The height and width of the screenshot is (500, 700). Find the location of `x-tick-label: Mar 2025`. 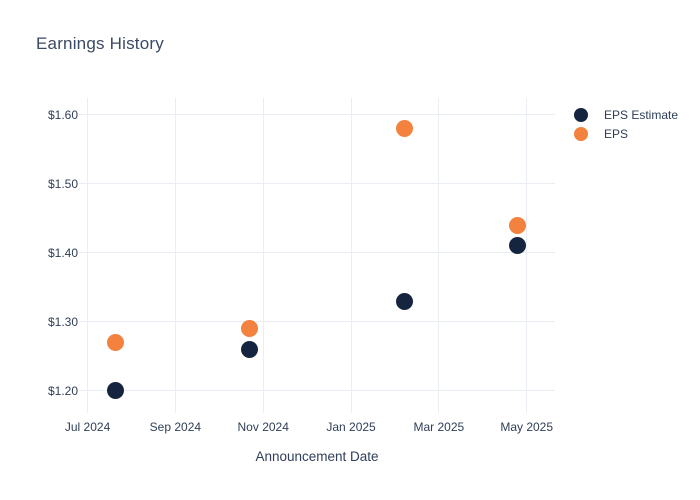

x-tick-label: Mar 2025 is located at coordinates (439, 427).